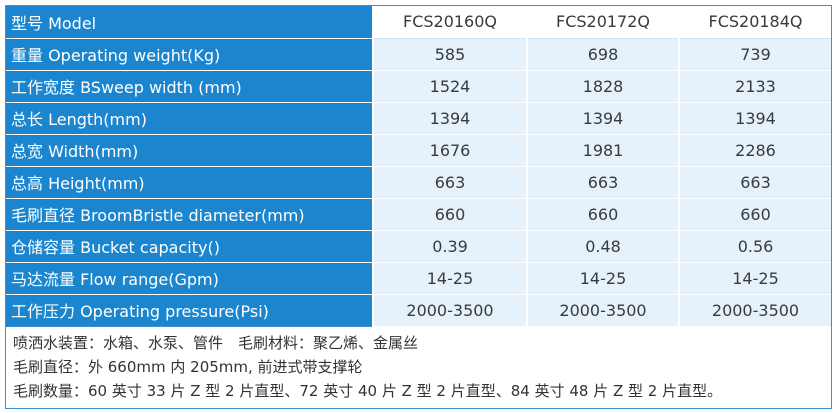  What do you see at coordinates (449, 22) in the screenshot?
I see `model-name: FCS20160Q` at bounding box center [449, 22].